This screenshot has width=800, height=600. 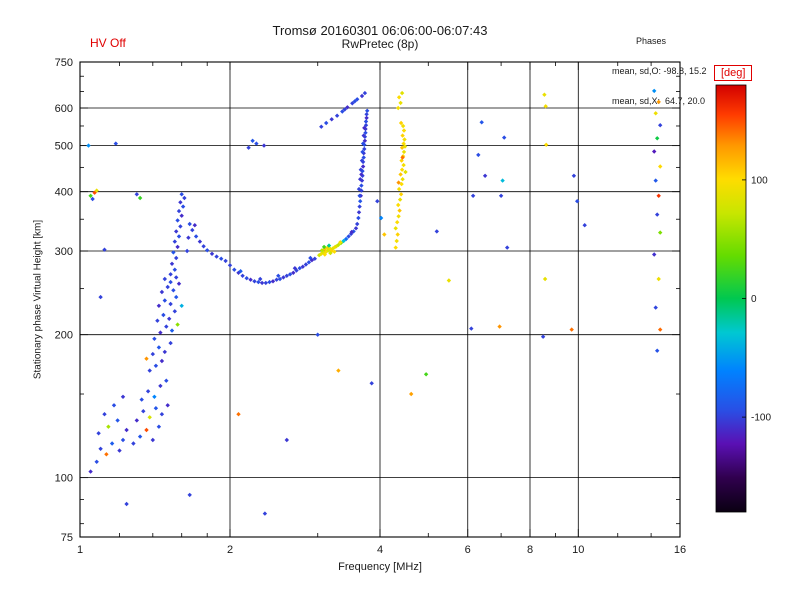 I want to click on svg-text: 6, so click(x=468, y=550).